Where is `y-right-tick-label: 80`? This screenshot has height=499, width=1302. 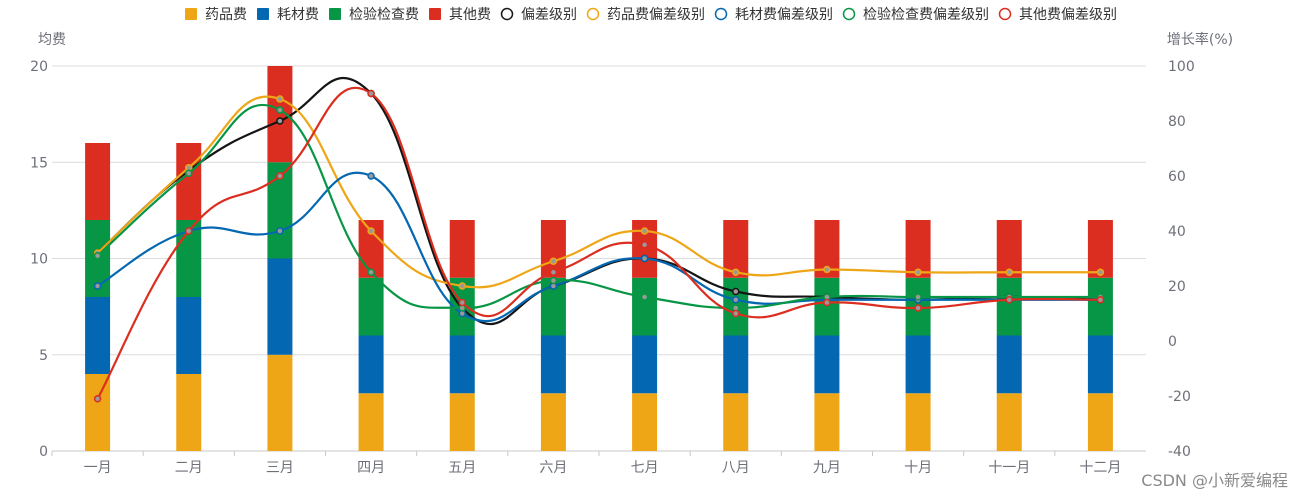 y-right-tick-label: 80 is located at coordinates (1177, 122).